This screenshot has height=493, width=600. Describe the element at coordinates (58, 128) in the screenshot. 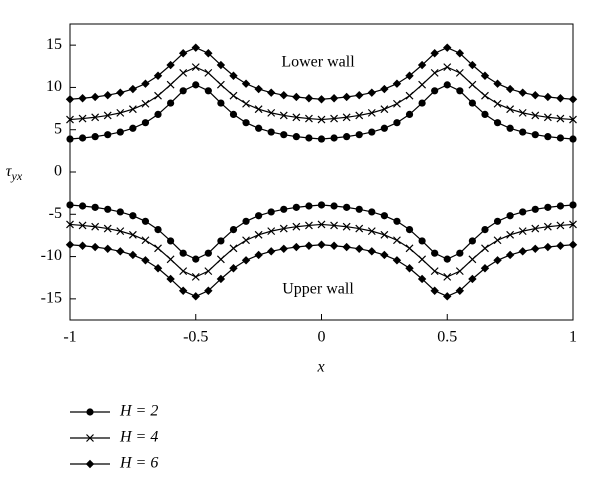

I see `y-tick-label: 5` at that location.